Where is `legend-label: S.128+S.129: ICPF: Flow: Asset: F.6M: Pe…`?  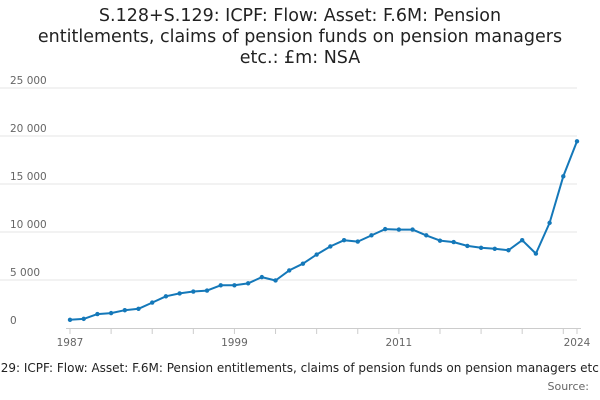
legend-label: S.128+S.129: ICPF: Flow: Asset: F.6M: Pe… is located at coordinates (300, 368).